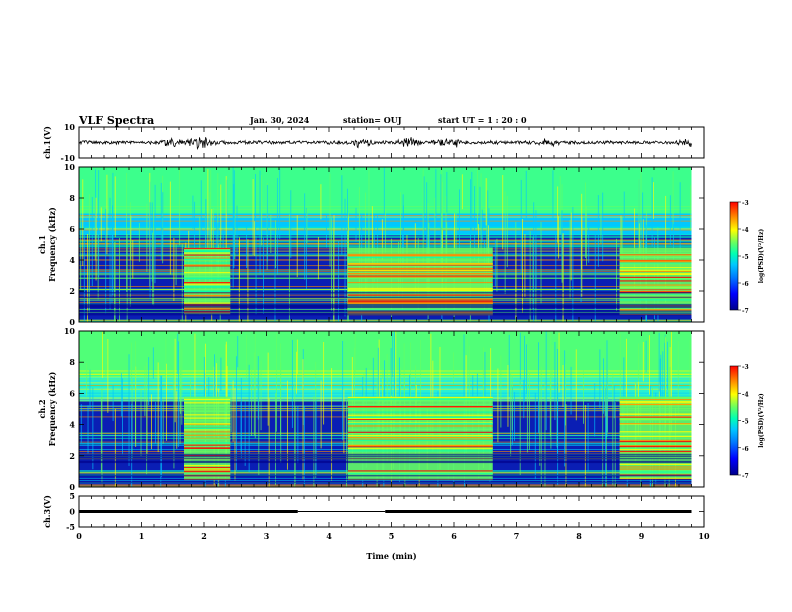  What do you see at coordinates (42, 244) in the screenshot?
I see `ch1-spec-ylabel: ch.1` at bounding box center [42, 244].